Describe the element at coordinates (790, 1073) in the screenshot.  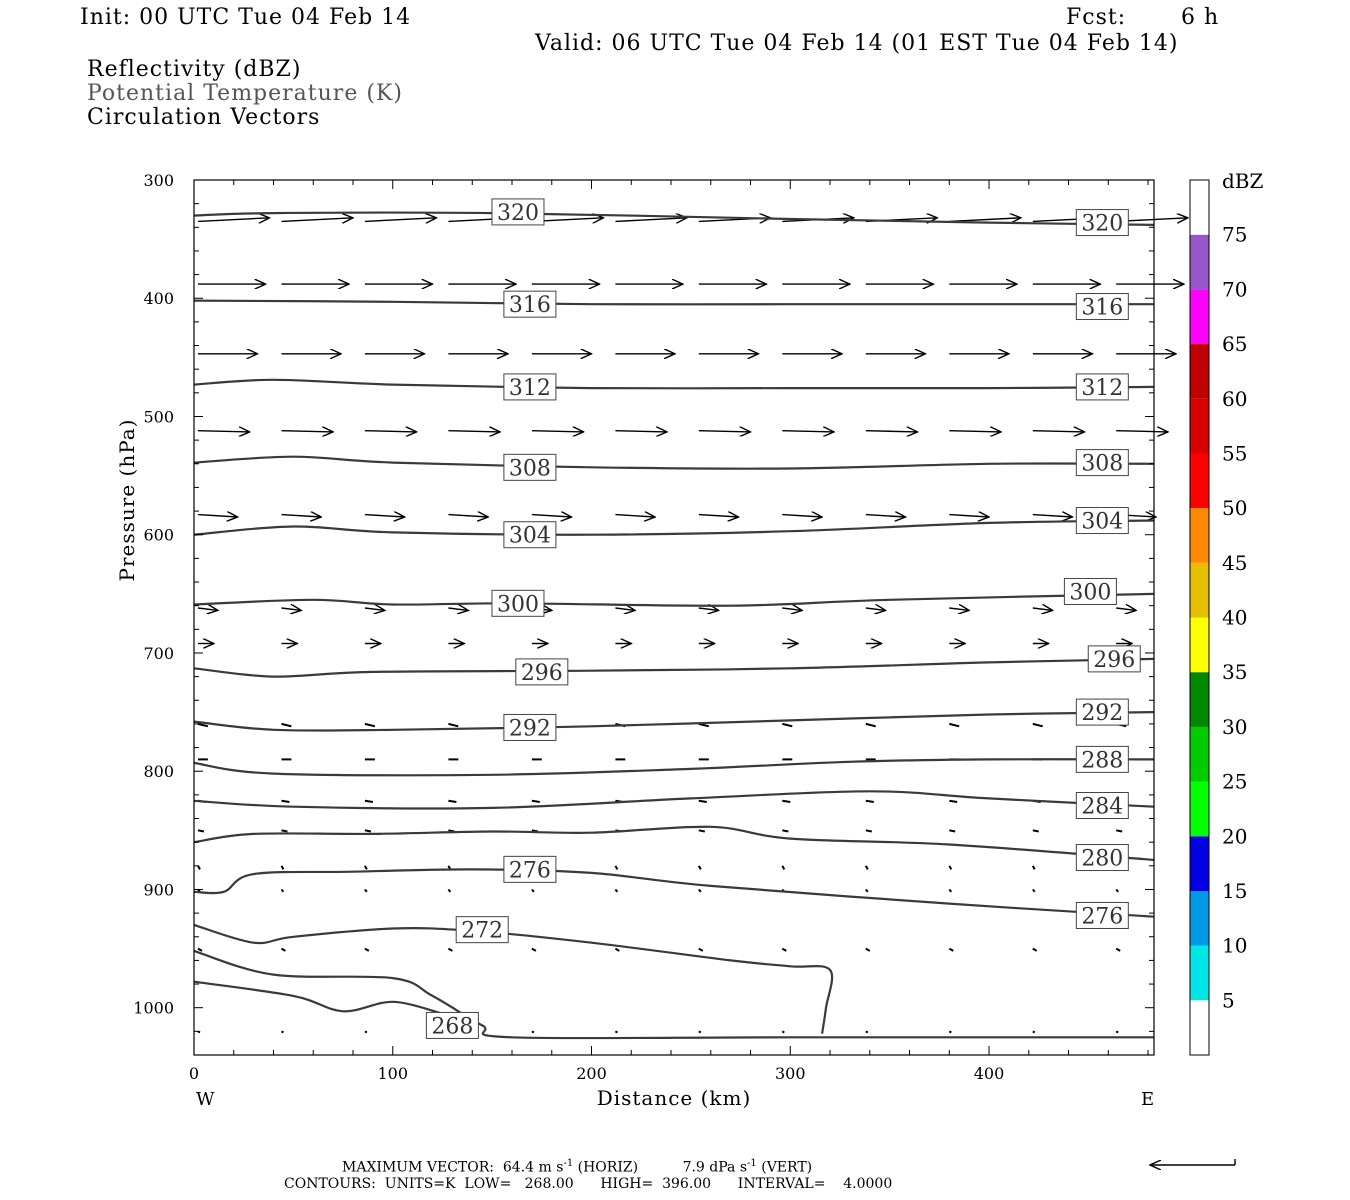
I see `x-tick-label: 300` at that location.